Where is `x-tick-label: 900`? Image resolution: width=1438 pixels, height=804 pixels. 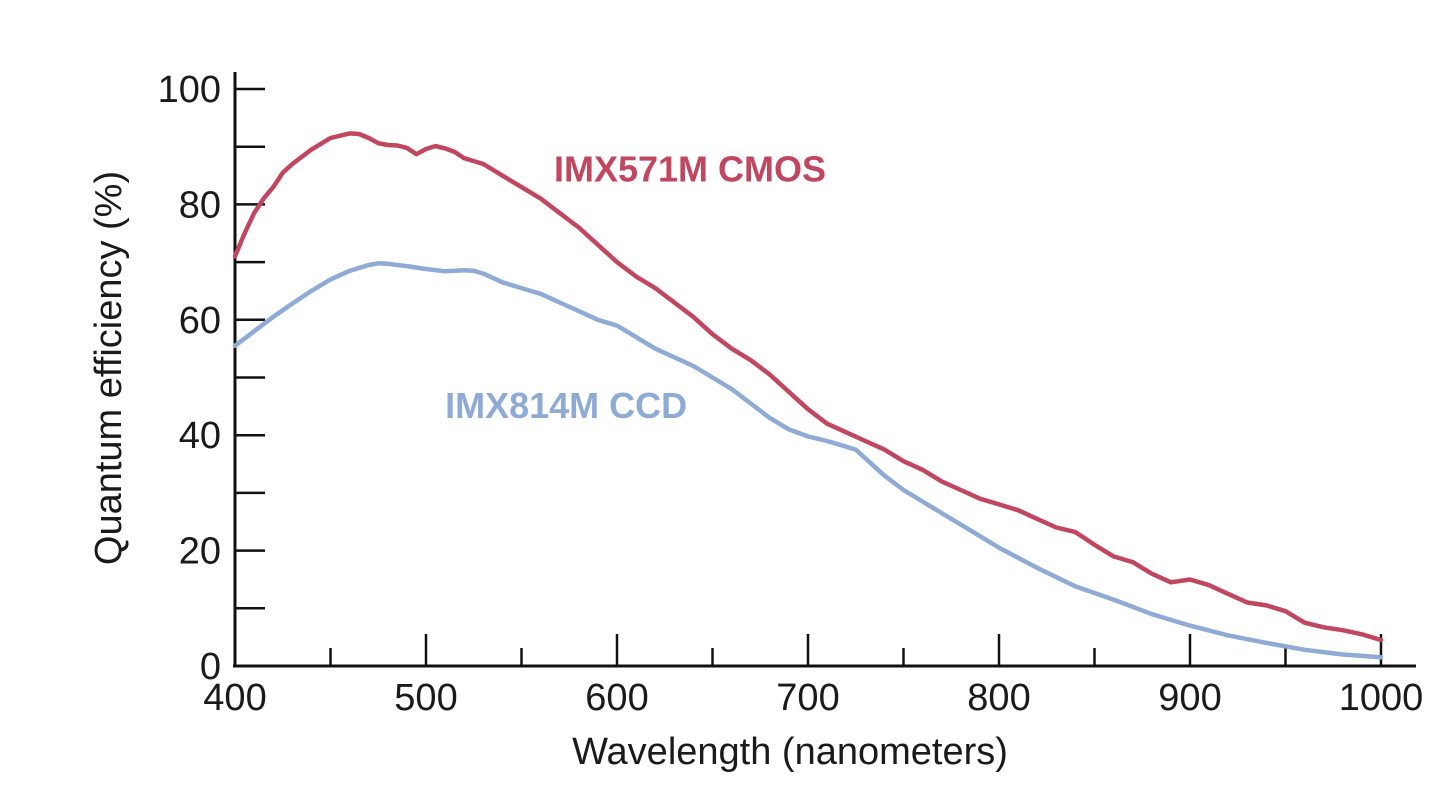
x-tick-label: 900 is located at coordinates (1189, 698).